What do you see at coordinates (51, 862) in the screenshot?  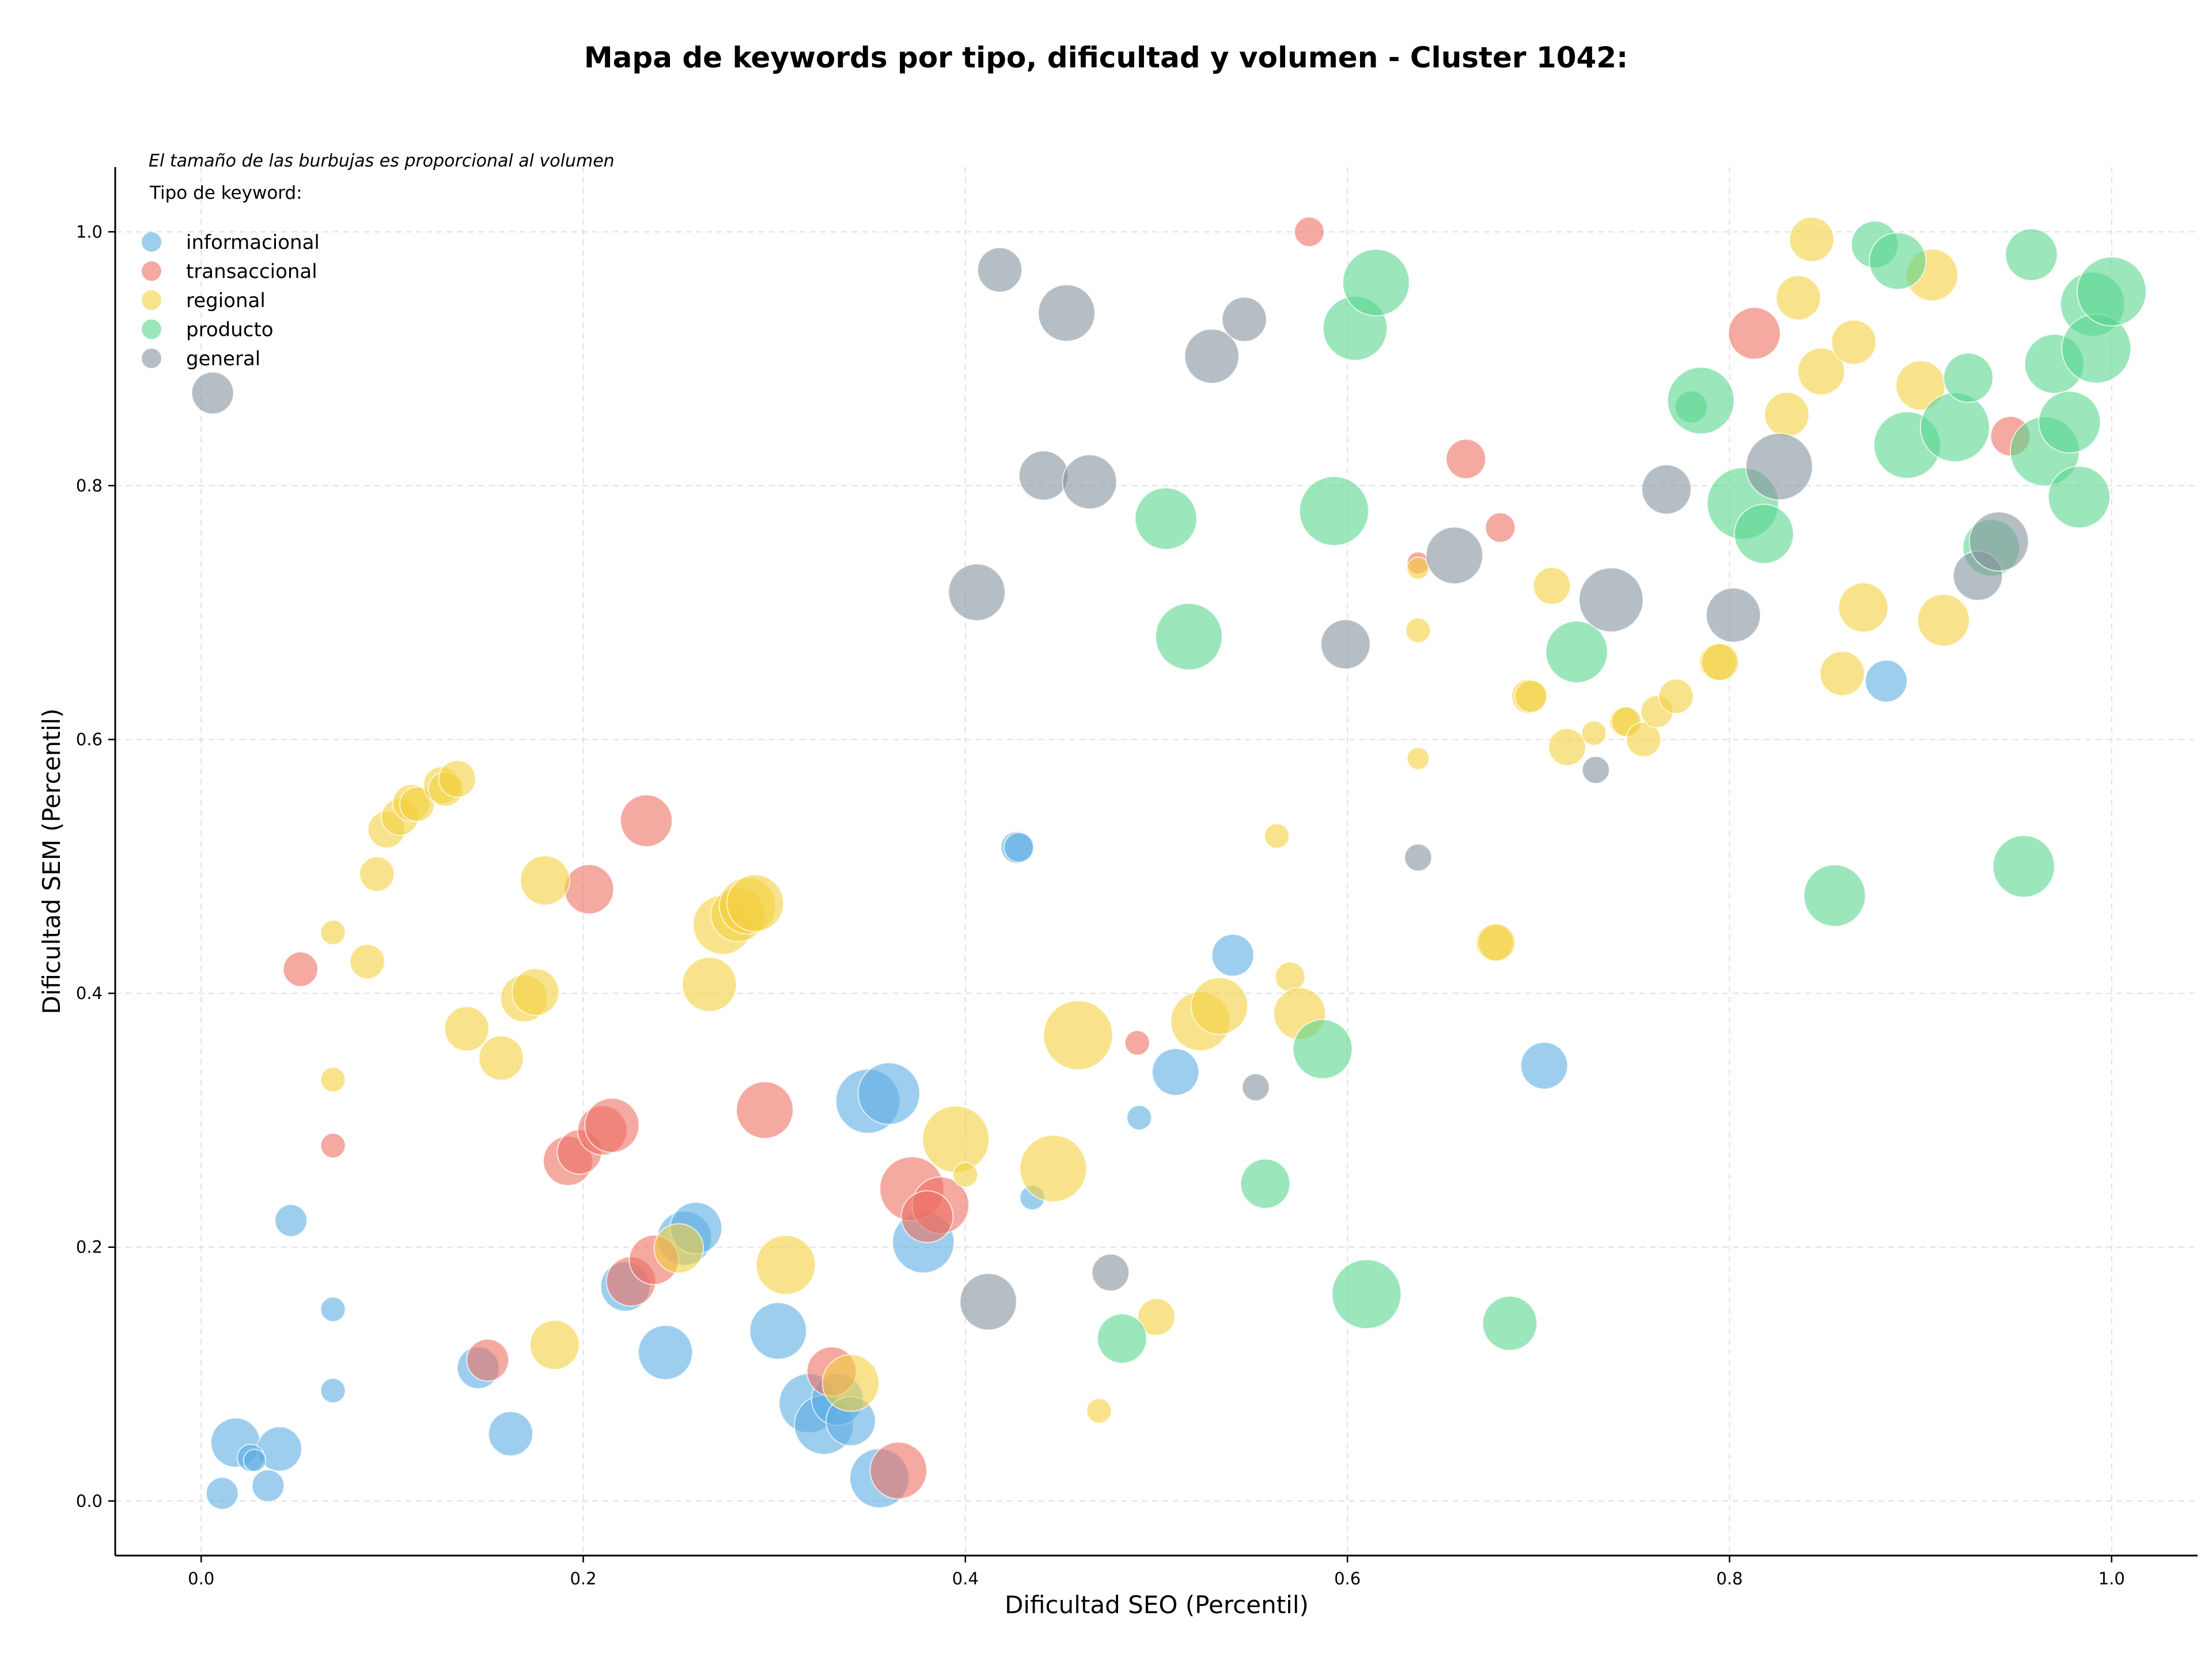 I see `y-axis-label: Dificultad SEM (Percentil)` at bounding box center [51, 862].